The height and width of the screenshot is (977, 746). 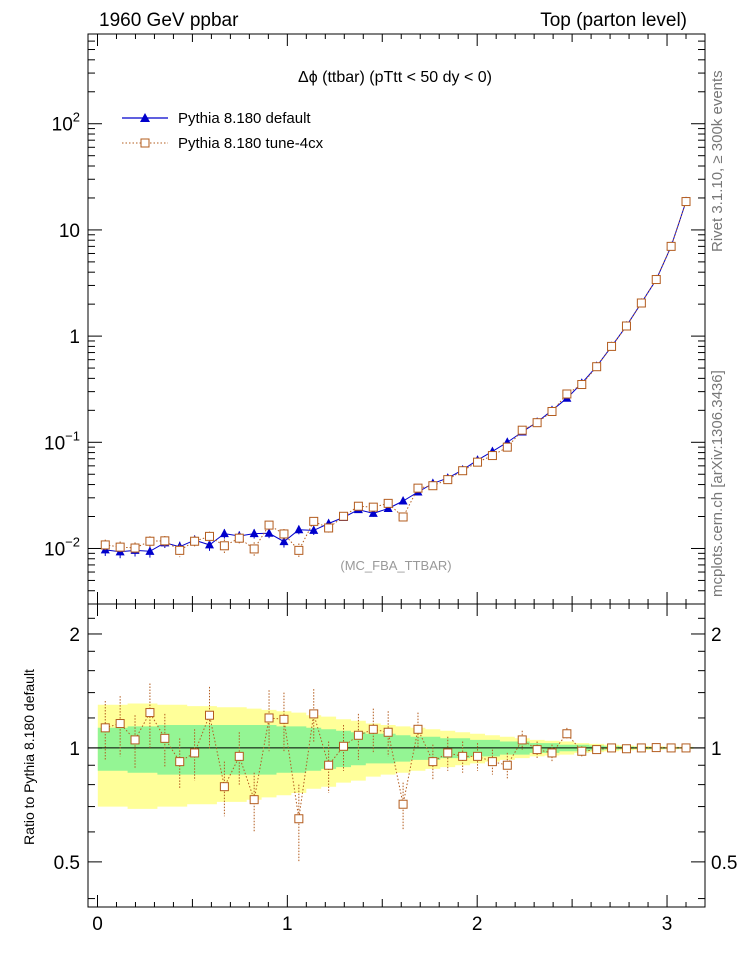 What do you see at coordinates (74, 337) in the screenshot?
I see `y-tick-label: 1` at bounding box center [74, 337].